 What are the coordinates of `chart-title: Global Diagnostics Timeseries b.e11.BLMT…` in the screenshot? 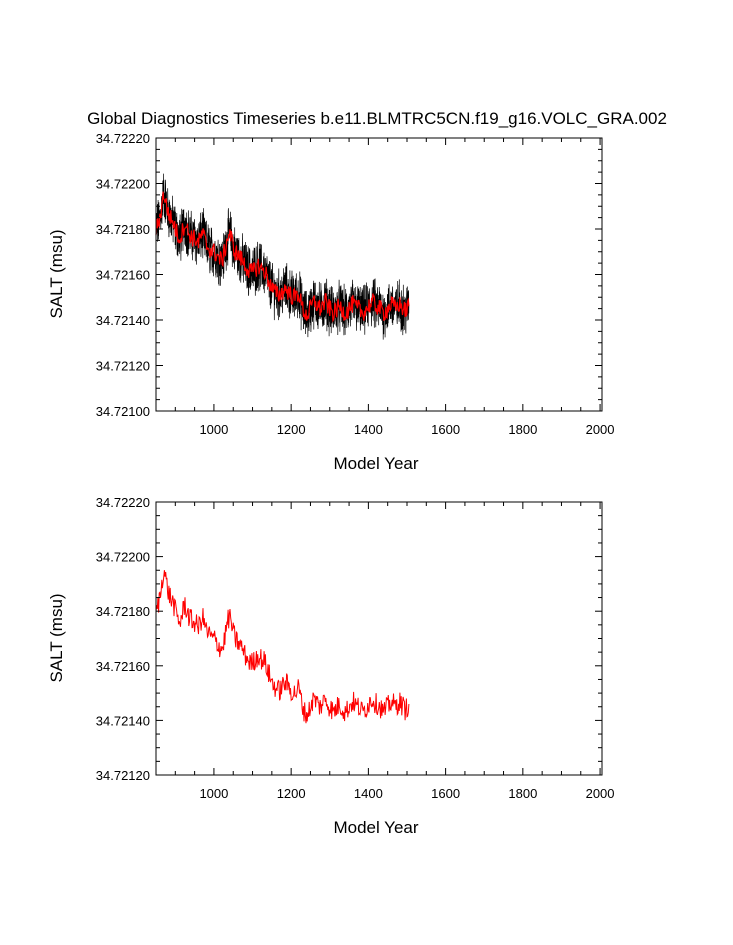 It's located at (377, 118).